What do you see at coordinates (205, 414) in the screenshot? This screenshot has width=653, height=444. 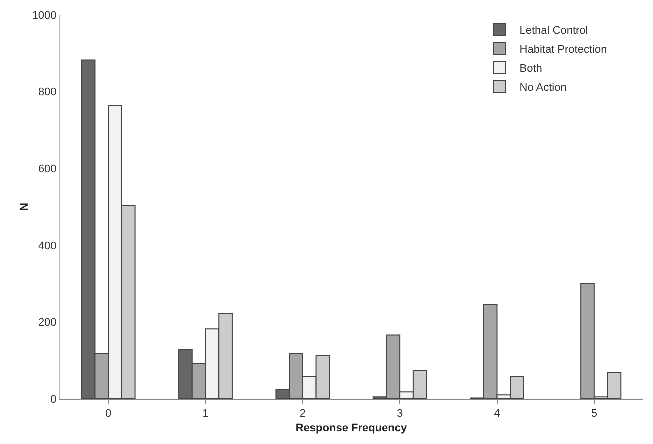 I see `x-tick-label: 1` at bounding box center [205, 414].